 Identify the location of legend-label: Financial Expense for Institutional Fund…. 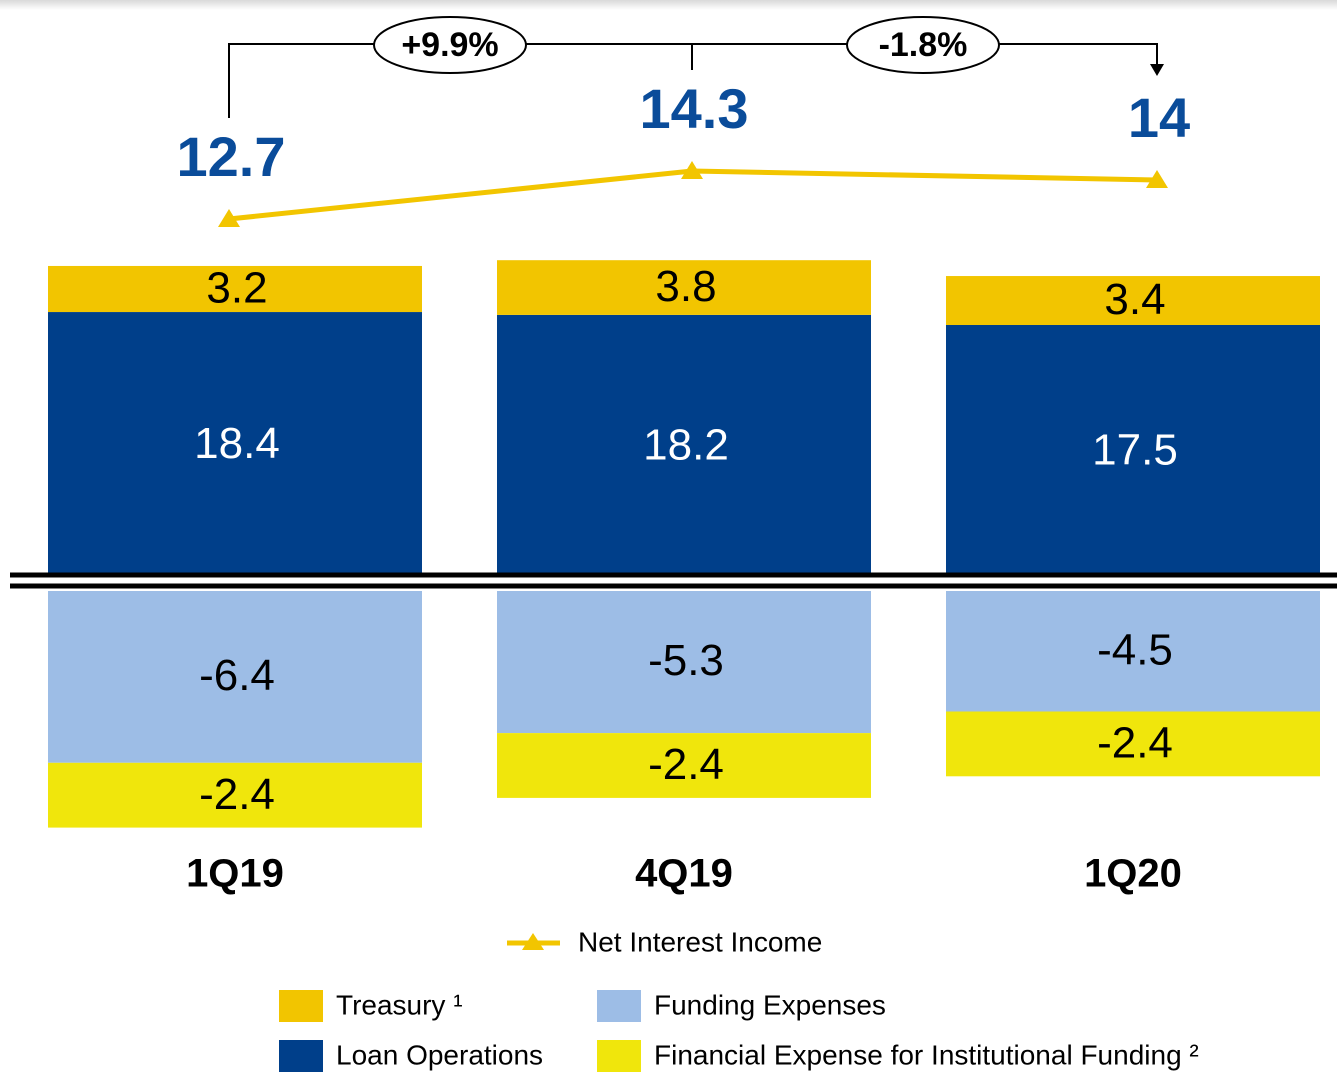
(926, 1054).